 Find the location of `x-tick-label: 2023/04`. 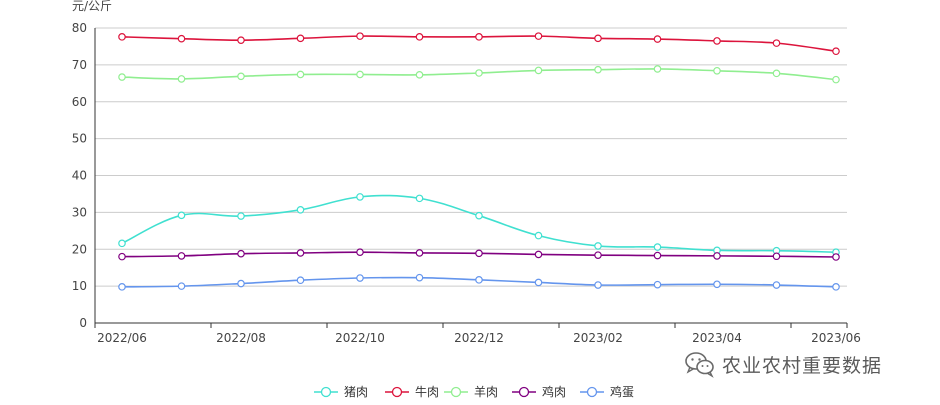

x-tick-label: 2023/04 is located at coordinates (717, 338).